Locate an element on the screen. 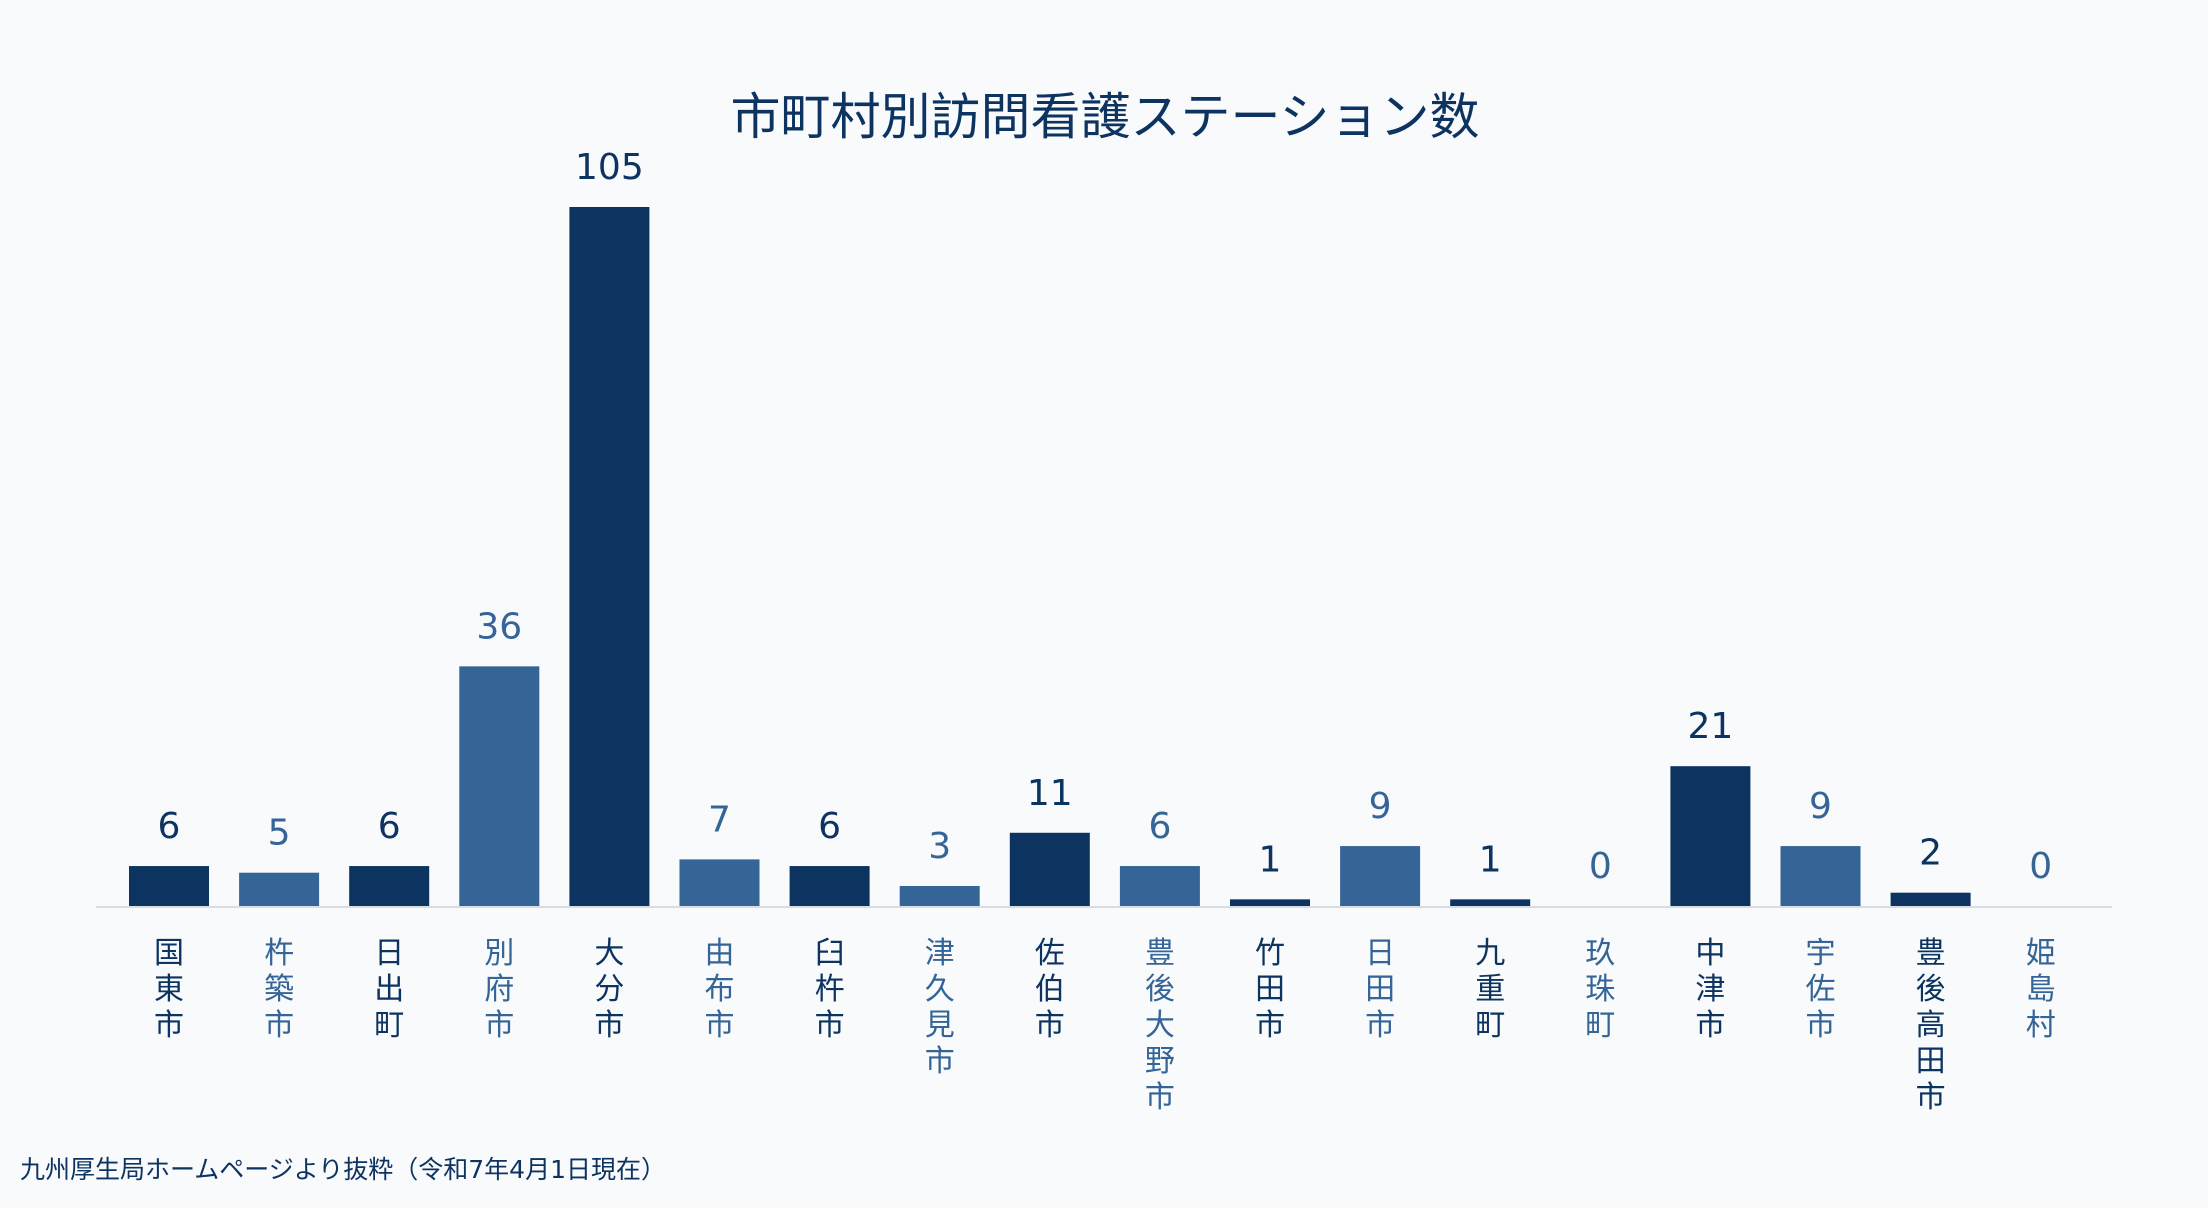 The width and height of the screenshot is (2208, 1208). data-label-中津市: 21 is located at coordinates (1710, 726).